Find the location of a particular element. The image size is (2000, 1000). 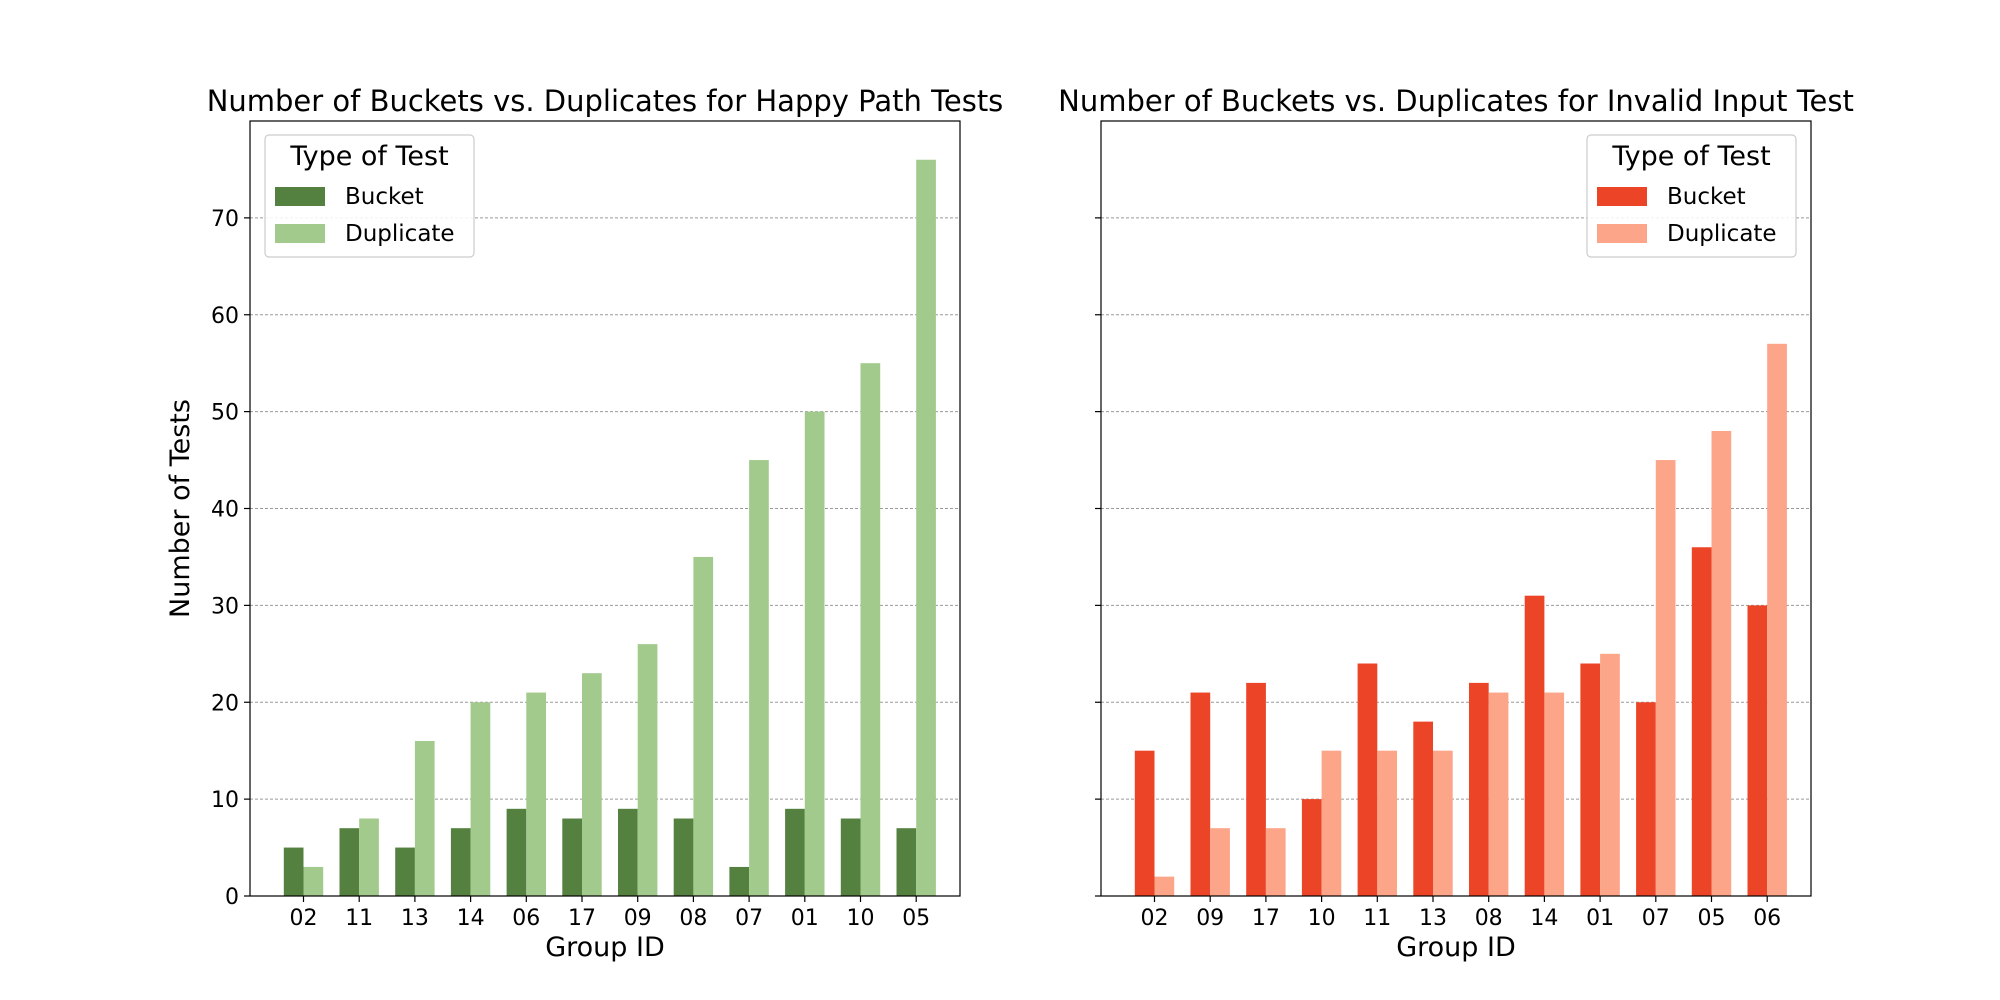

y-tick-label: 40 is located at coordinates (225, 510).